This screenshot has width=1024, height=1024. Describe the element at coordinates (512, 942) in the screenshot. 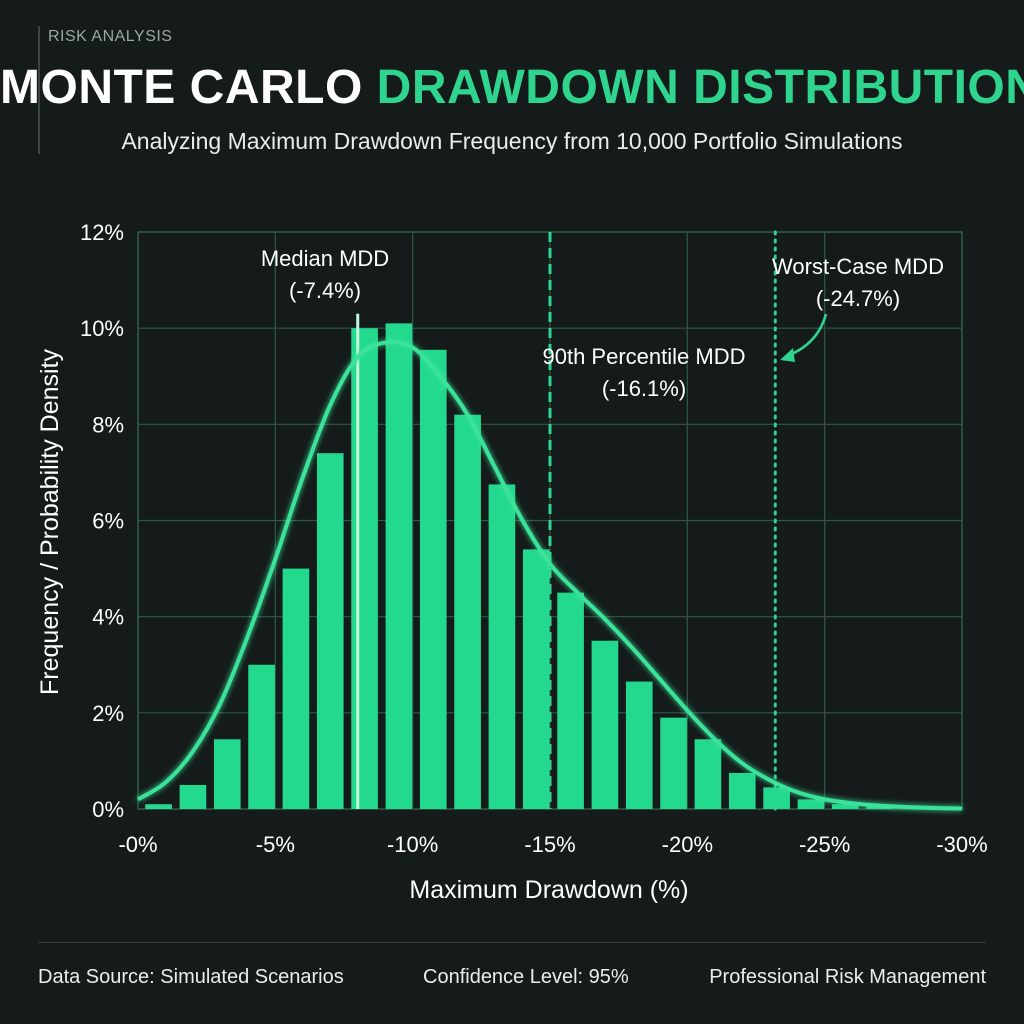

I see `footer-divider` at that location.